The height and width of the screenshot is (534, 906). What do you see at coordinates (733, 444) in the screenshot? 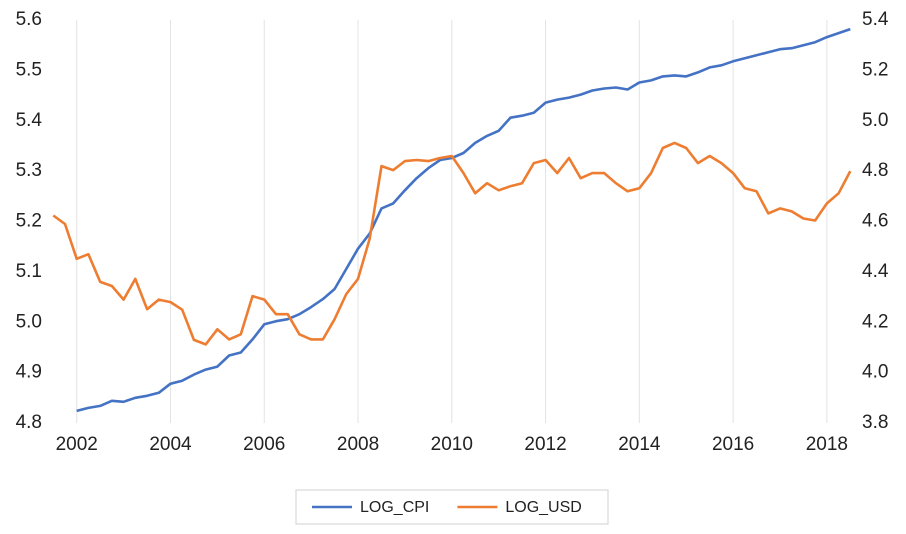
I see `x-tick-label: 2016` at bounding box center [733, 444].